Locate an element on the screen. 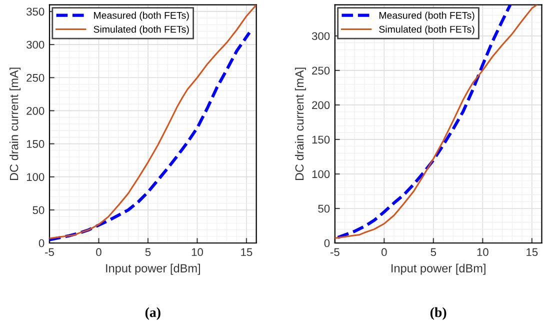 This screenshot has width=550, height=324. y-tick-label: 350 is located at coordinates (35, 12).